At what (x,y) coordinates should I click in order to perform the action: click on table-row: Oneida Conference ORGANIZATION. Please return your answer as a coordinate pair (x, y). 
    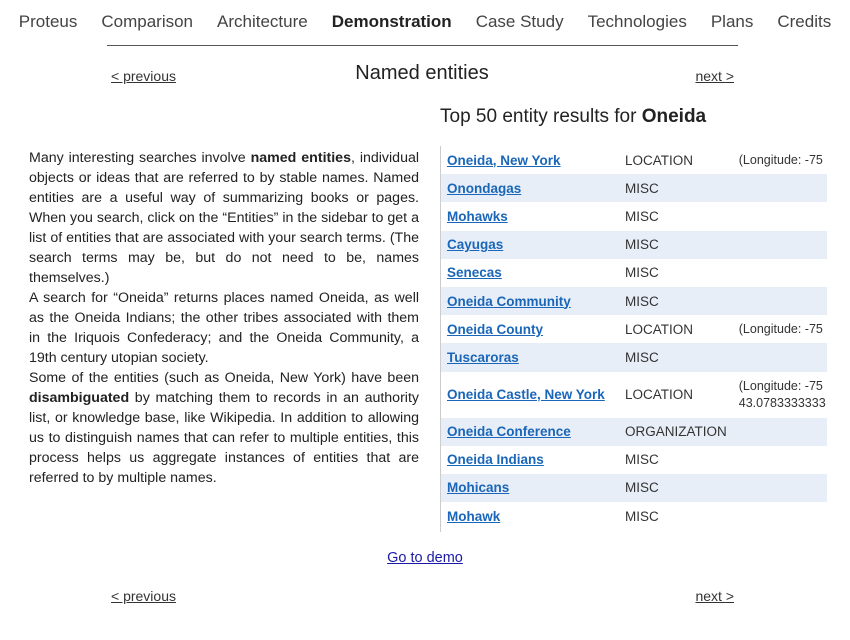
    Looking at the image, I should click on (634, 431).